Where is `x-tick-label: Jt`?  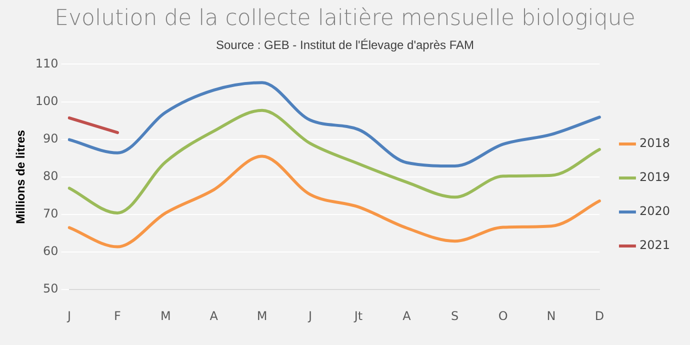 x-tick-label: Jt is located at coordinates (358, 315).